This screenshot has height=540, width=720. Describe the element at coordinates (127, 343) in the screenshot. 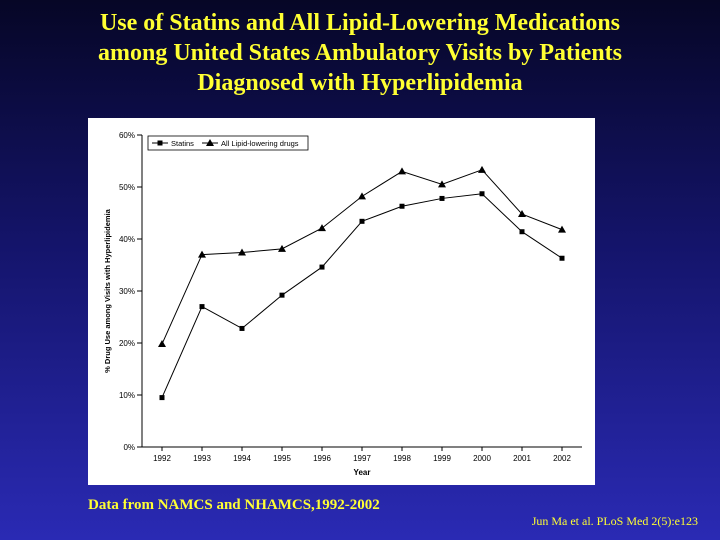

I see `y-tick-label: 20%` at that location.